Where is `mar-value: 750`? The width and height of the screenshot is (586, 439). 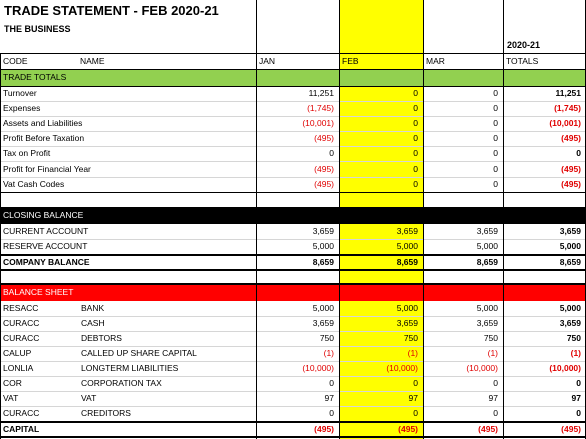
mar-value: 750 is located at coordinates (490, 338).